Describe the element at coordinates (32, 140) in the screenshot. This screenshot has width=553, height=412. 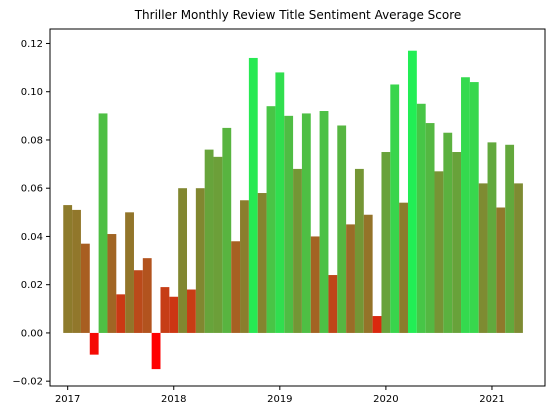
I see `y-tick-label: 0.08` at that location.